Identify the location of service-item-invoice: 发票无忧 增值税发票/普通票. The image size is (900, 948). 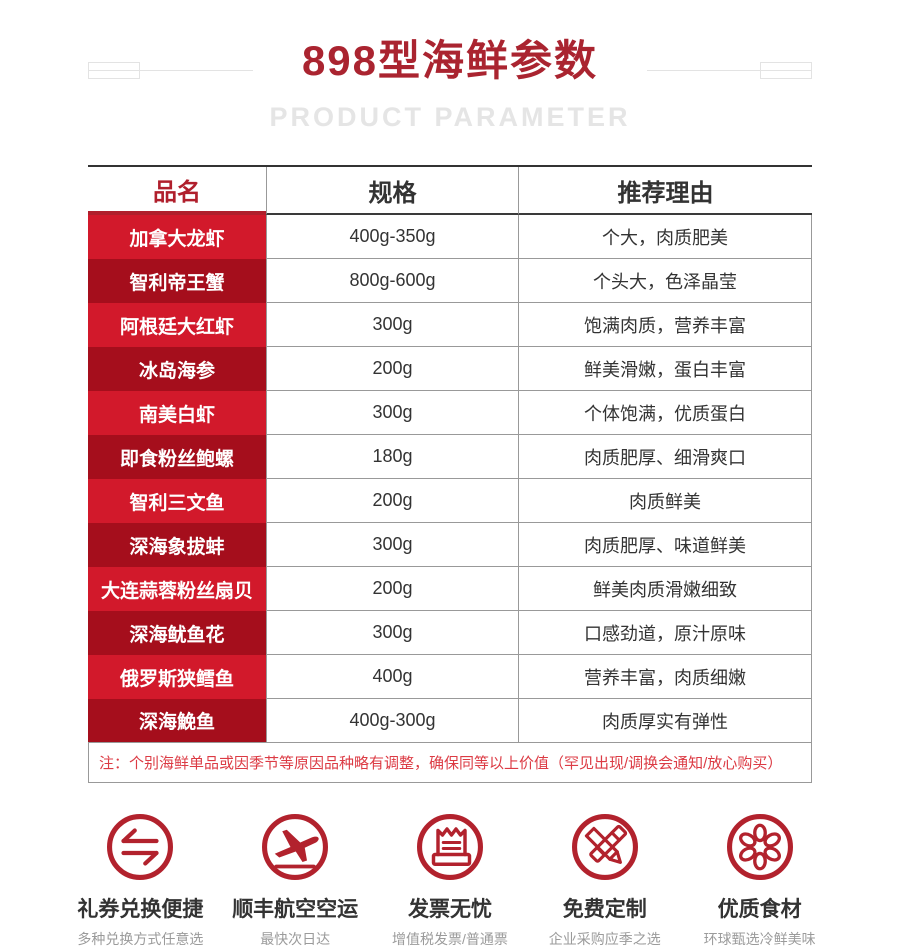
(450, 879).